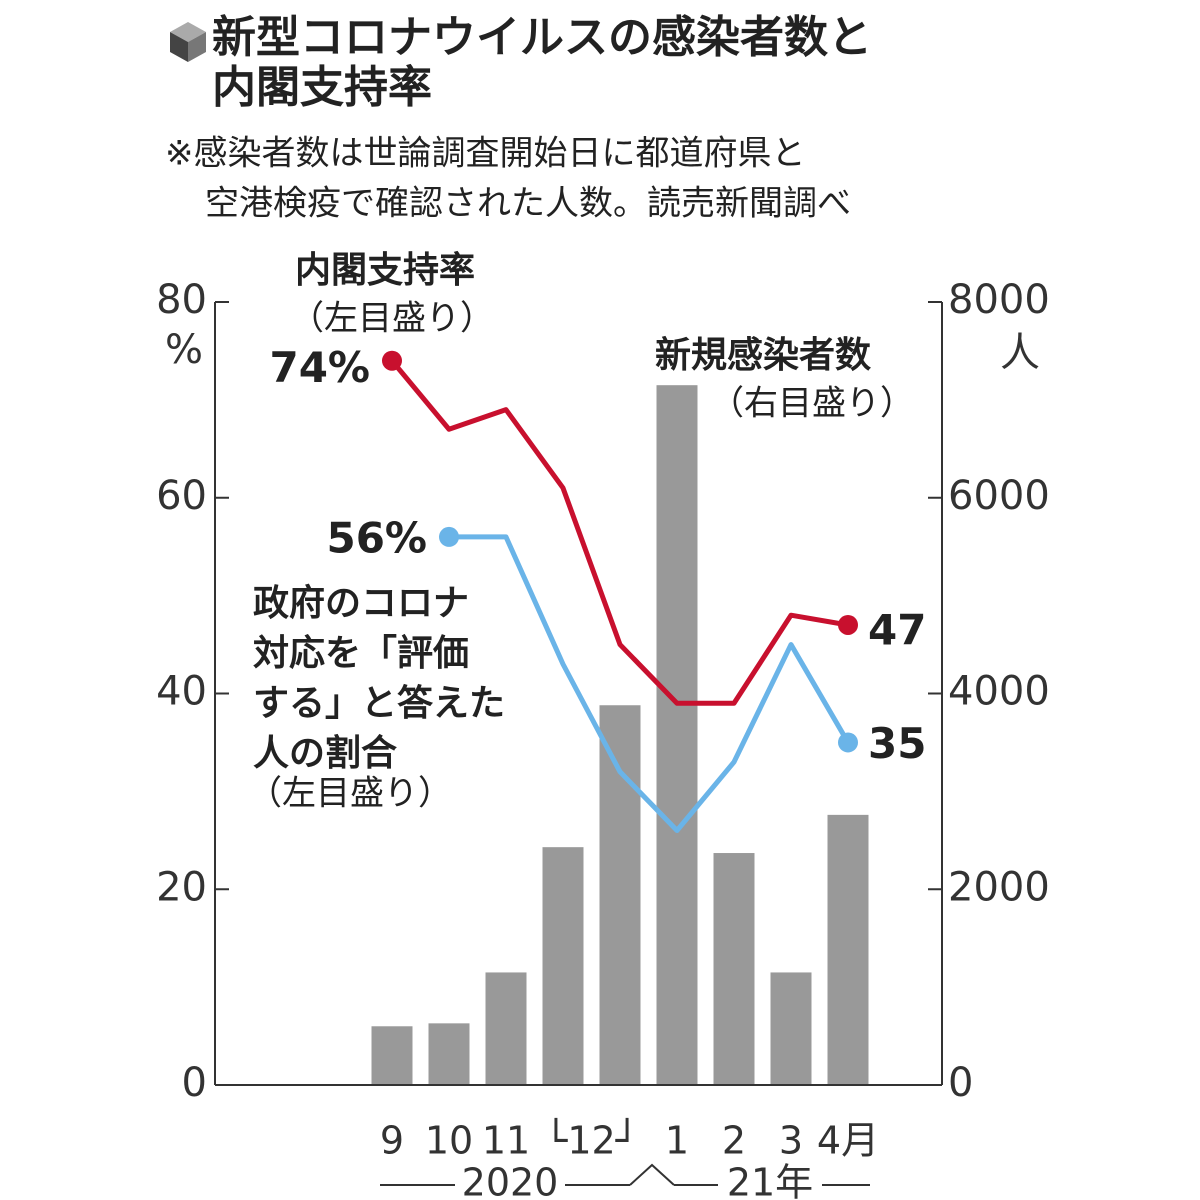 The height and width of the screenshot is (1200, 1200). I want to click on legend-label: 政府のコロナ対応を「評価する」と答えた人の割合, so click(379, 678).